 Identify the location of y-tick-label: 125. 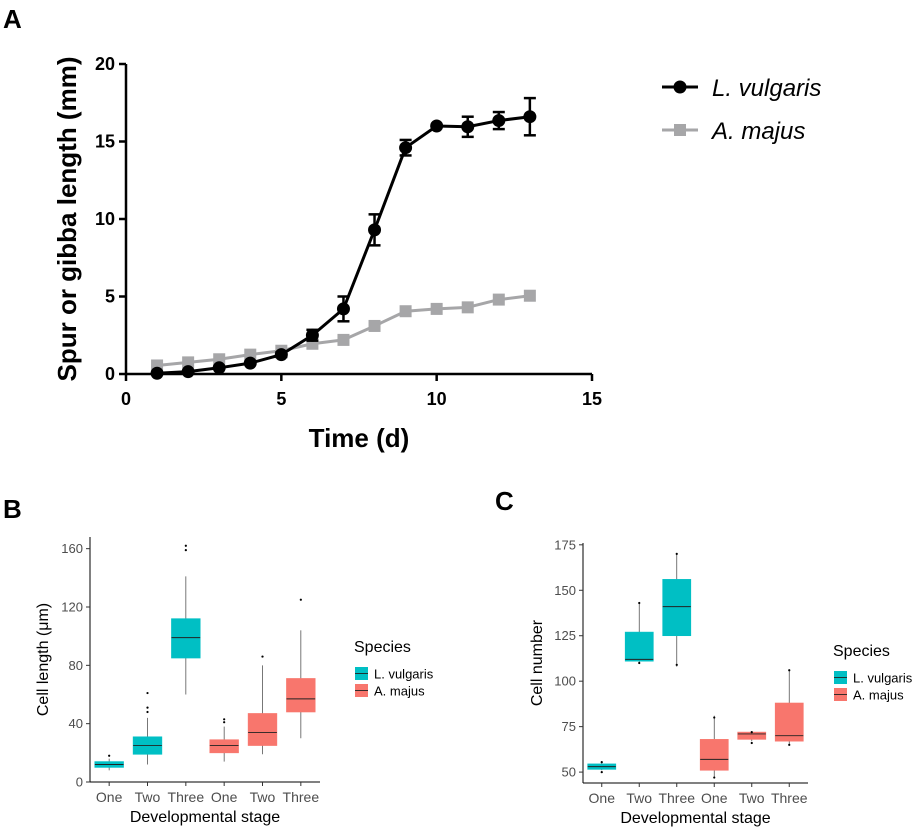
(565, 635).